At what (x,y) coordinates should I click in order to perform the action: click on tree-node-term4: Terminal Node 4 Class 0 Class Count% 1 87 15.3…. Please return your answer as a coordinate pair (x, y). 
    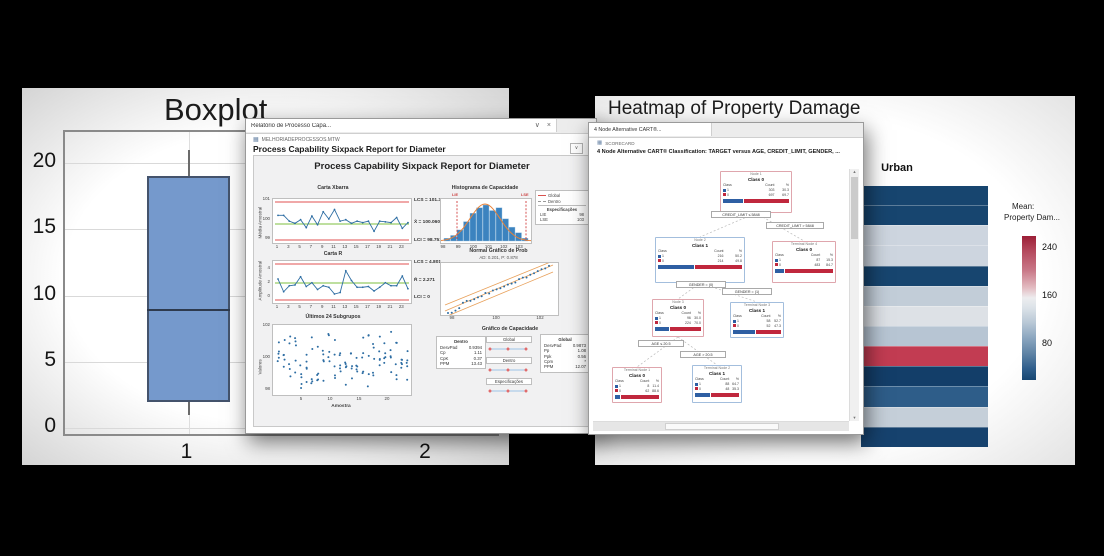
    Looking at the image, I should click on (804, 262).